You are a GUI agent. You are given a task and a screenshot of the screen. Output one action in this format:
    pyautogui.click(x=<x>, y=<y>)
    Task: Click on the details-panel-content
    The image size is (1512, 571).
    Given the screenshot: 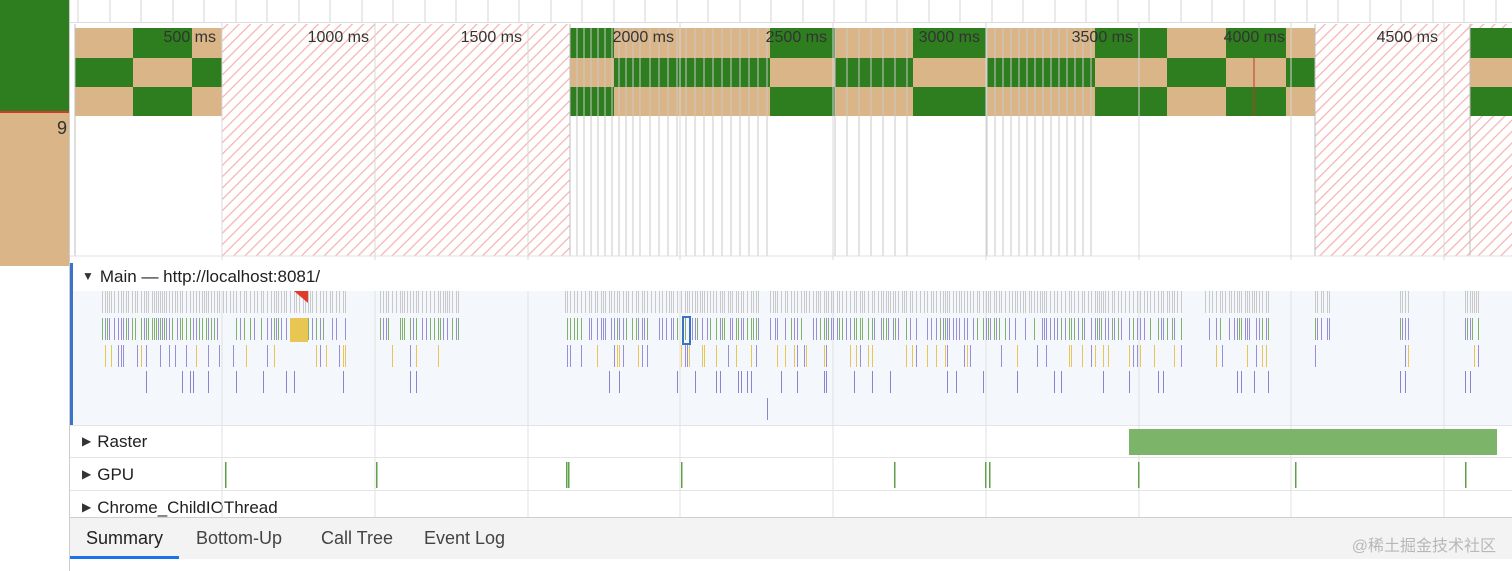 What is the action you would take?
    pyautogui.click(x=791, y=565)
    